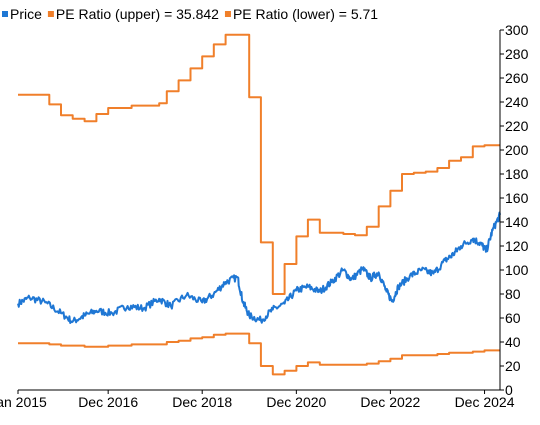 The height and width of the screenshot is (425, 540). What do you see at coordinates (517, 174) in the screenshot?
I see `y-tick-label: 180` at bounding box center [517, 174].